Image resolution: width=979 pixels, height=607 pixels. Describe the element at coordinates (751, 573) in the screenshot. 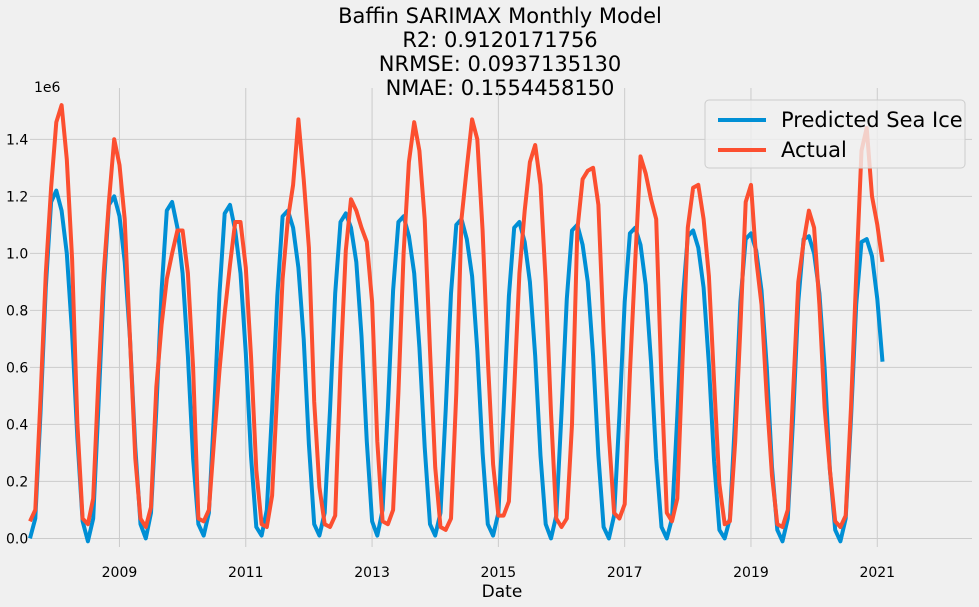

I see `x-tick-label: 2019` at that location.